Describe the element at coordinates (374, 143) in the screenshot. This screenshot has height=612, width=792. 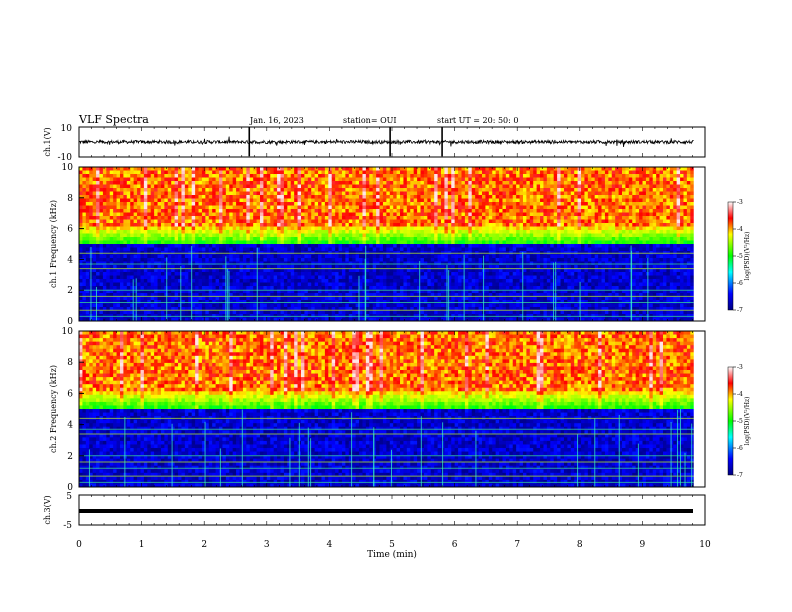
I see `ch1-waveform-panel: 10 -10 ch.1(V)` at that location.